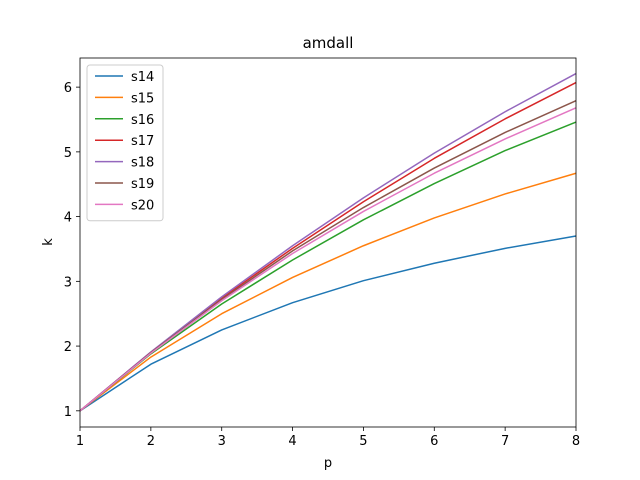 This screenshot has width=640, height=480. I want to click on chart-title: amdall, so click(328, 43).